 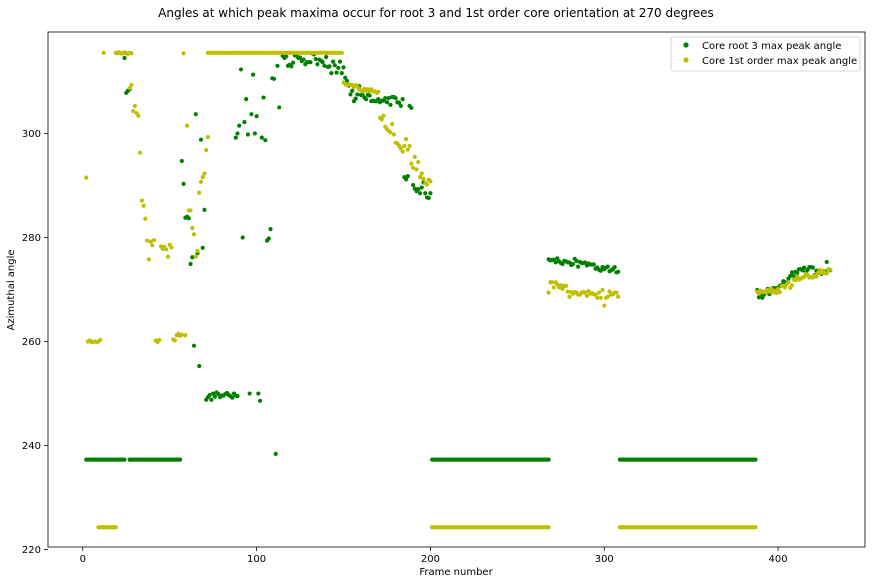 What do you see at coordinates (778, 559) in the screenshot?
I see `x-tick-label: 400` at bounding box center [778, 559].